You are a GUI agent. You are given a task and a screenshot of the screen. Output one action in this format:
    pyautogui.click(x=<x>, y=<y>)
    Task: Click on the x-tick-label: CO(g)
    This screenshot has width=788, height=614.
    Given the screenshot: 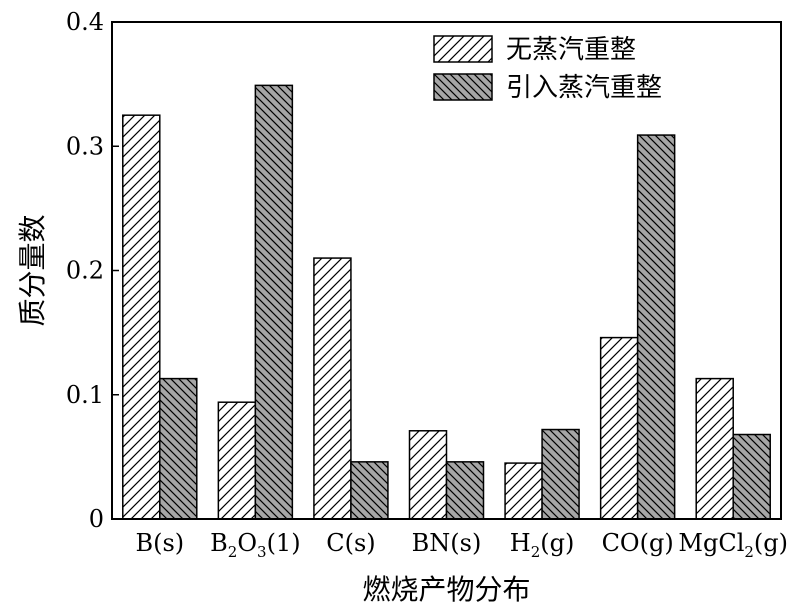 What is the action you would take?
    pyautogui.click(x=638, y=543)
    